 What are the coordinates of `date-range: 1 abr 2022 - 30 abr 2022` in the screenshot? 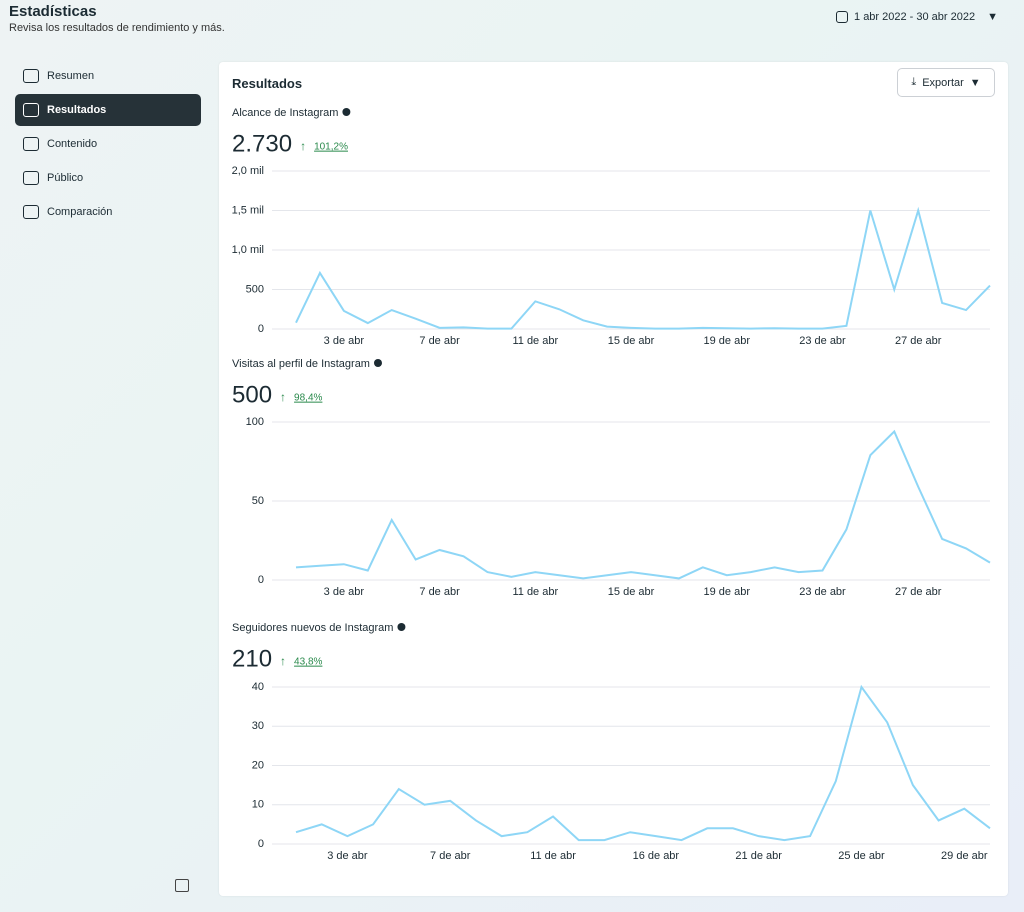 It's located at (915, 17).